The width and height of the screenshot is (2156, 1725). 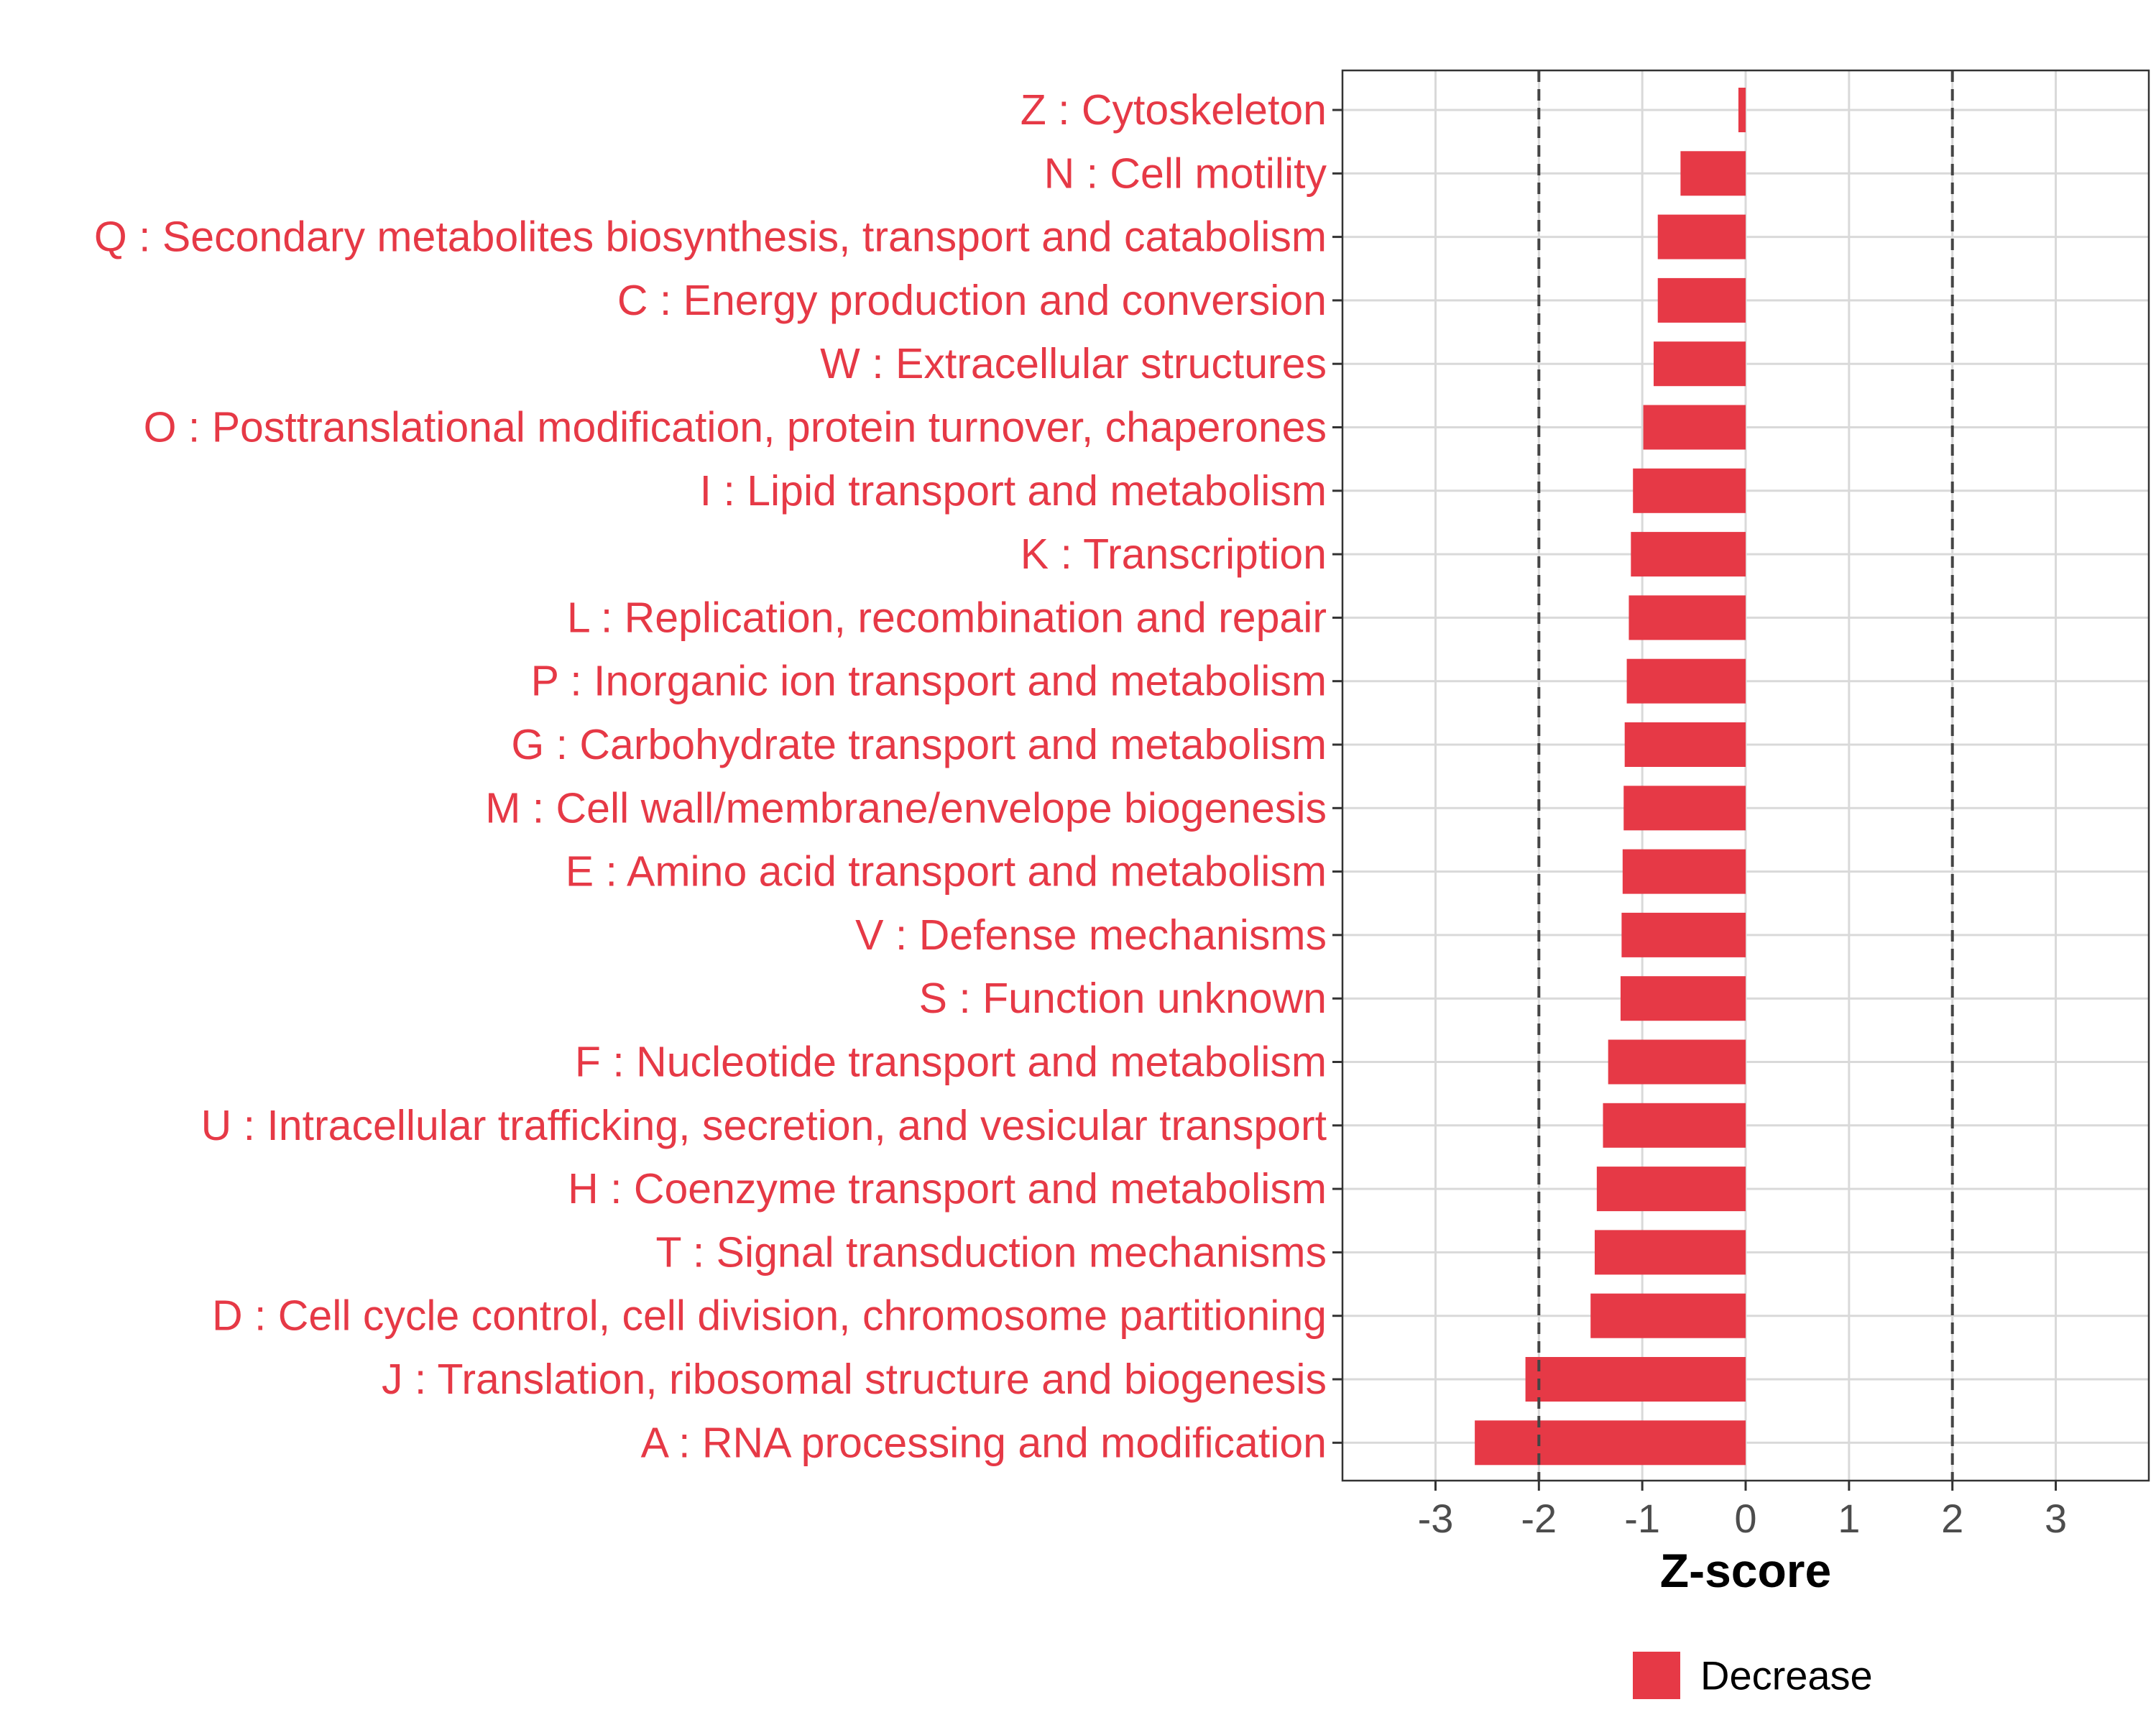 What do you see at coordinates (991, 1252) in the screenshot?
I see `category-label: T : Signal transduction mechanisms` at bounding box center [991, 1252].